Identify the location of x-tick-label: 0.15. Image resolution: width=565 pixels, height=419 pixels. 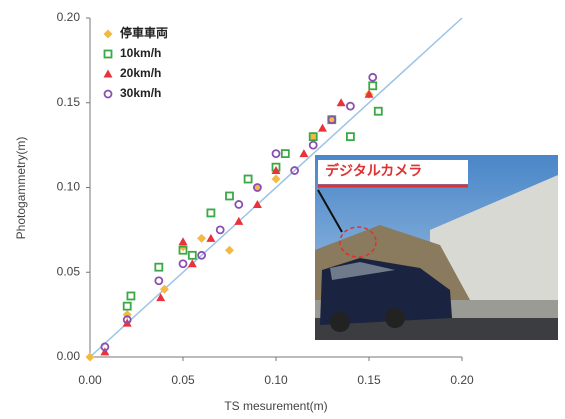
(369, 380).